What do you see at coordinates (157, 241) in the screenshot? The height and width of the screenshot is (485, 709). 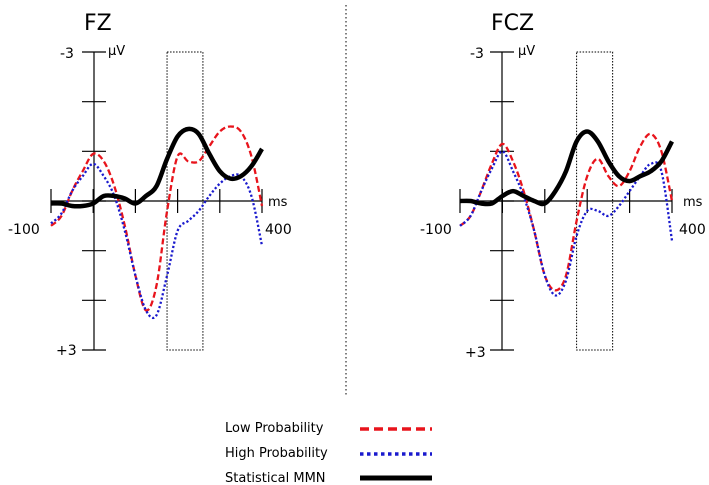 I see `series-line-high-probability` at bounding box center [157, 241].